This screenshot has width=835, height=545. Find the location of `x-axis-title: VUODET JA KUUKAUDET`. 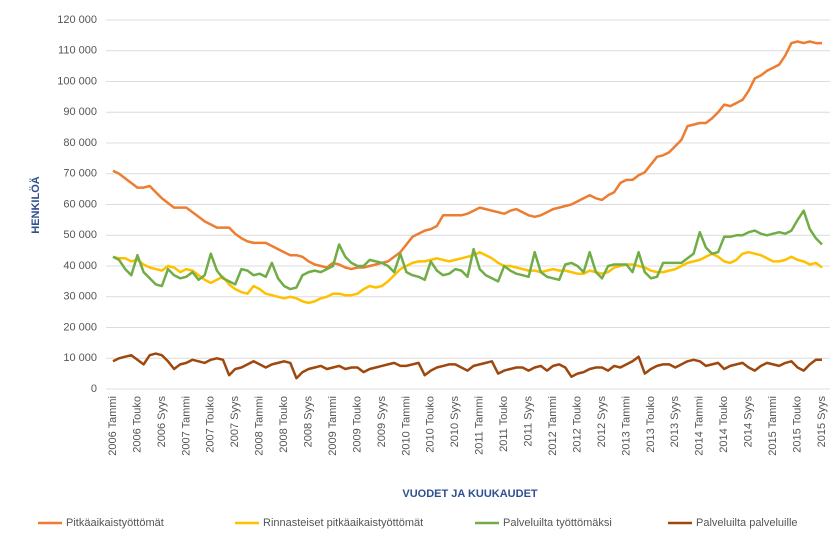

x-axis-title: VUODET JA KUUKAUDET is located at coordinates (470, 494).